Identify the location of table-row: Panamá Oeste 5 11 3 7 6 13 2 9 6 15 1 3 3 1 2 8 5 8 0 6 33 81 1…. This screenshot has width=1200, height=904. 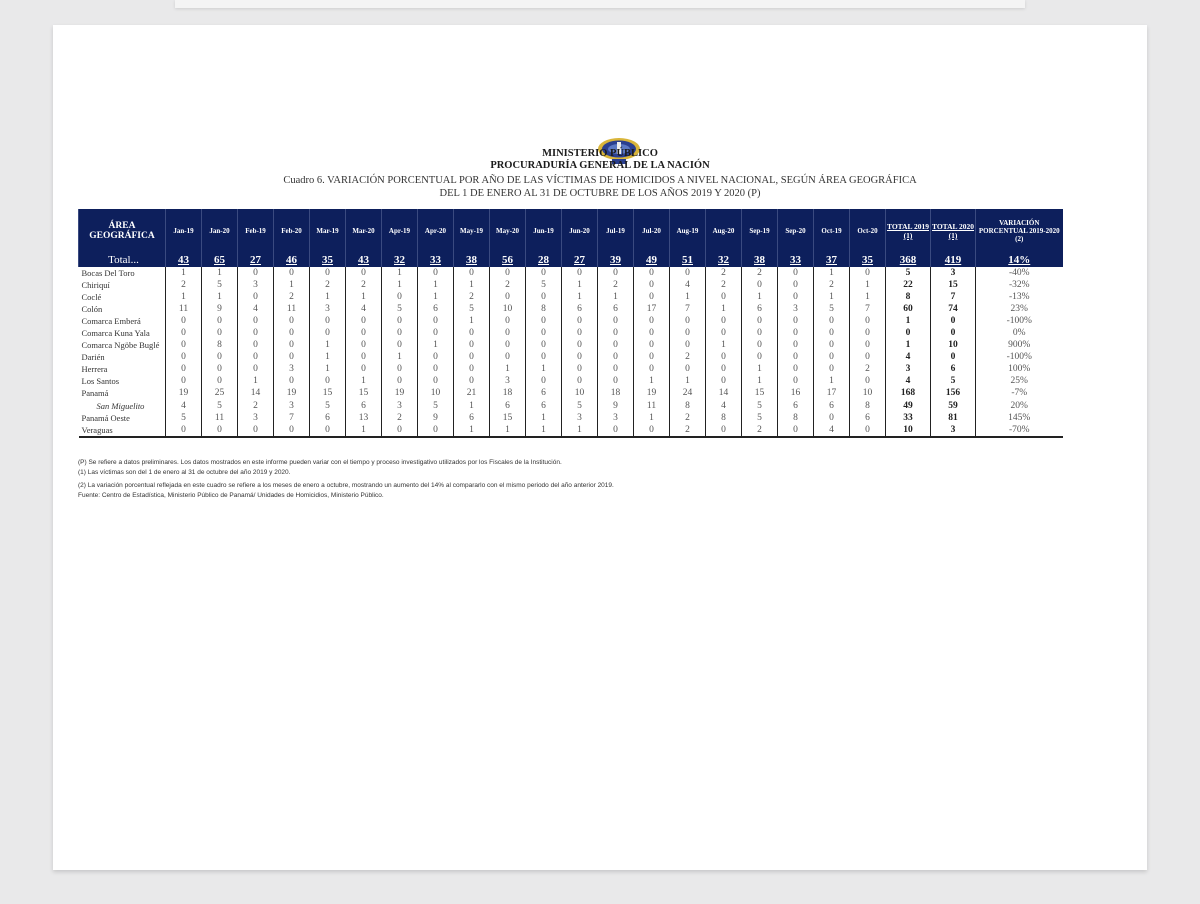
(571, 418).